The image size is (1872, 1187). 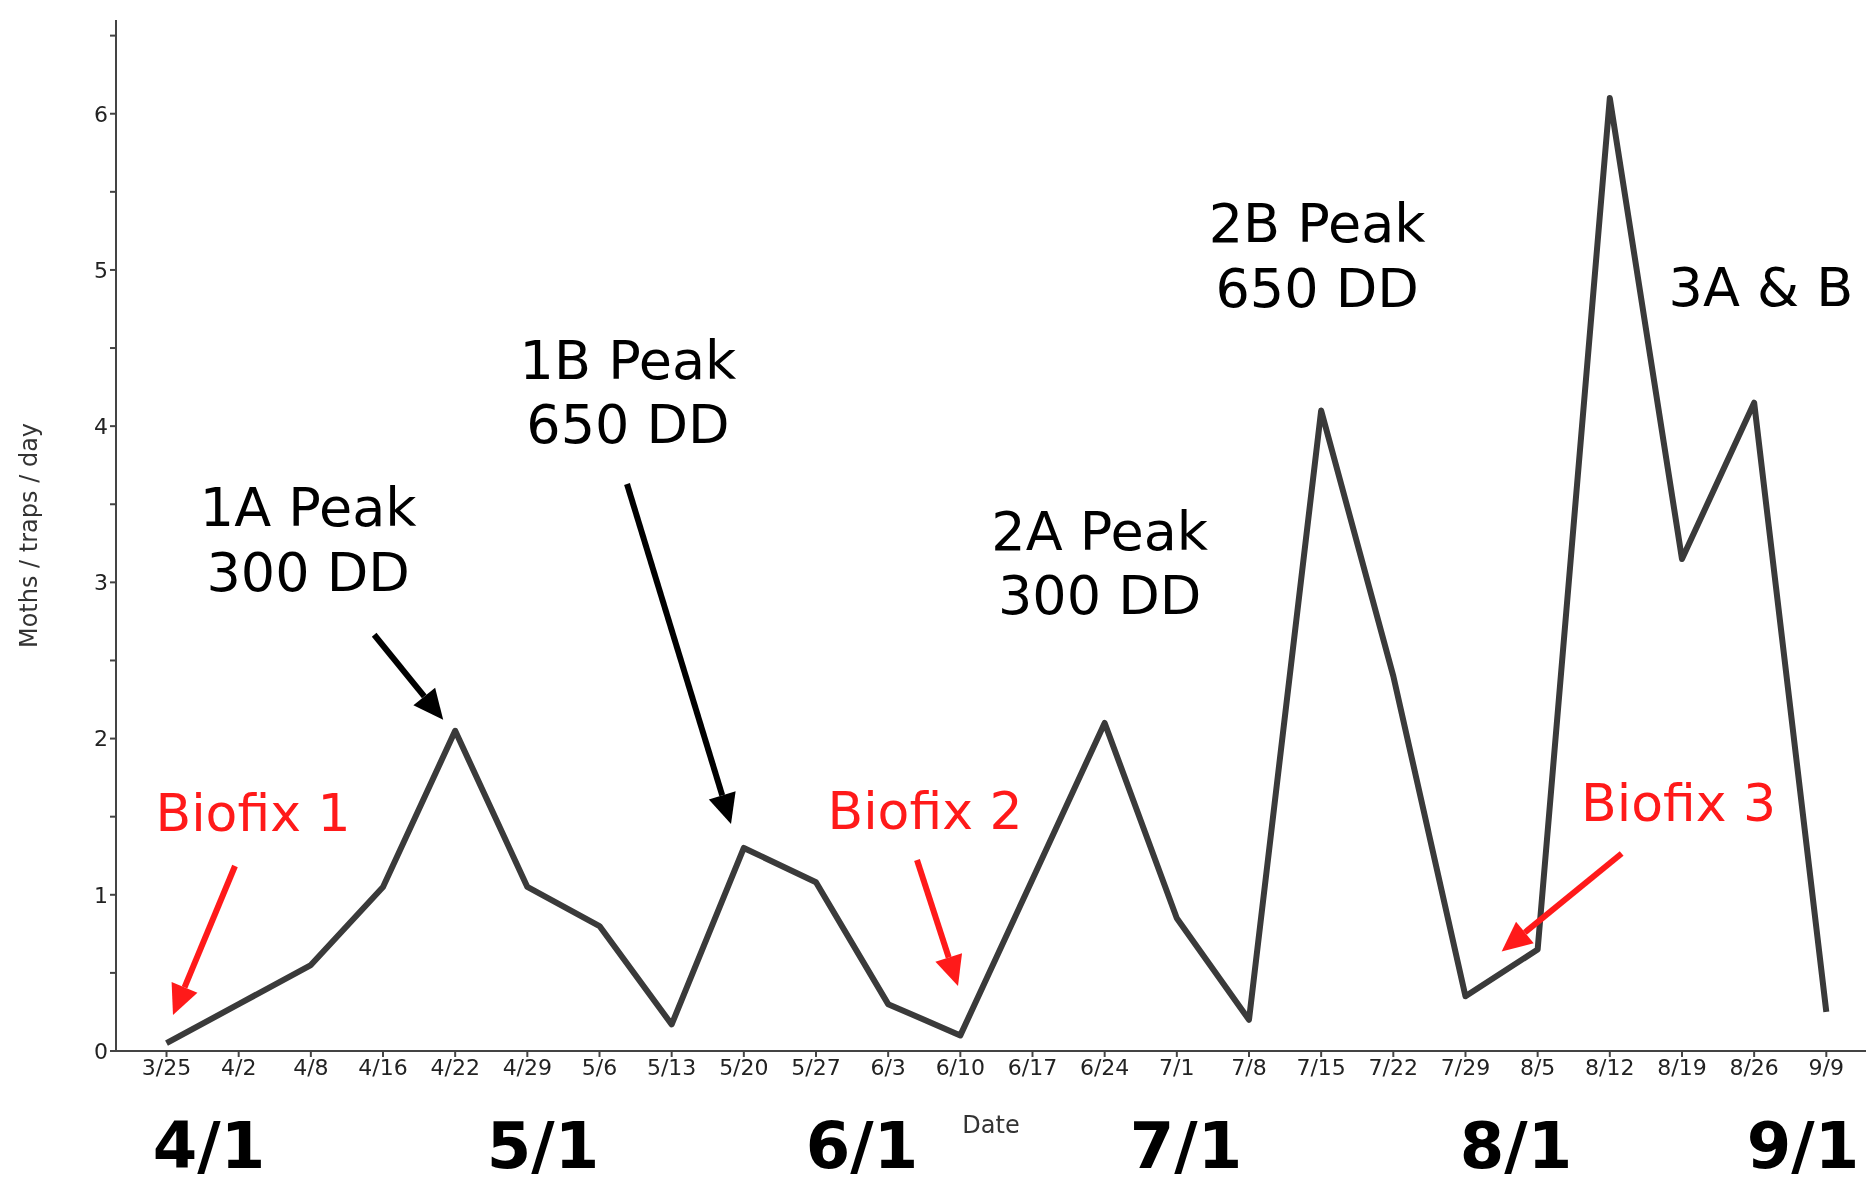 What do you see at coordinates (253, 813) in the screenshot?
I see `annotation: Biofix 1` at bounding box center [253, 813].